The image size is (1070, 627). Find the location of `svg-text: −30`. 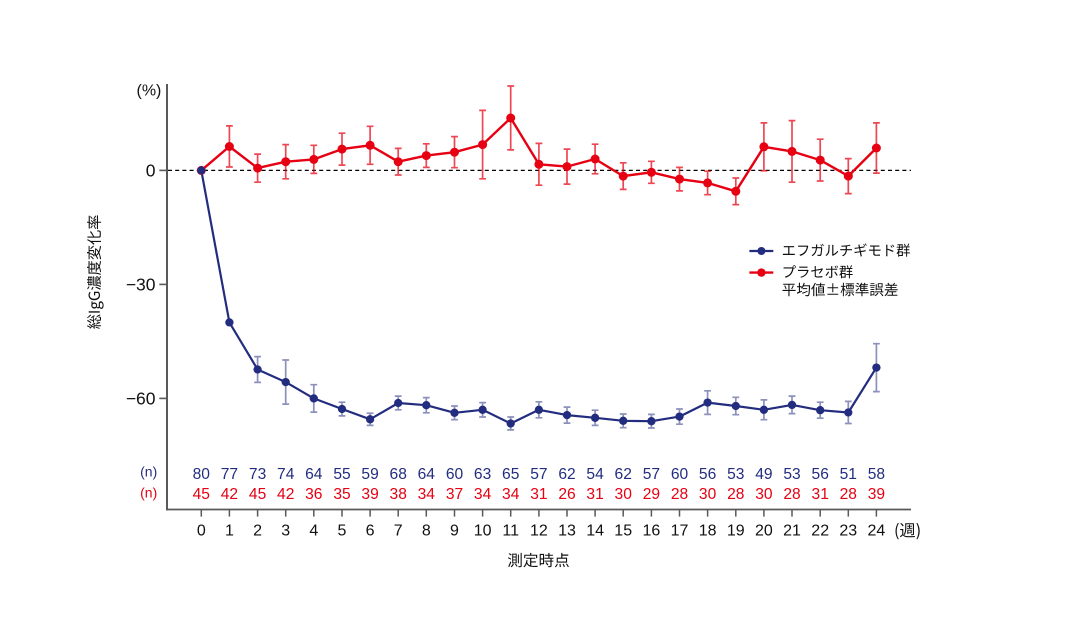

svg-text: −30 is located at coordinates (141, 285).